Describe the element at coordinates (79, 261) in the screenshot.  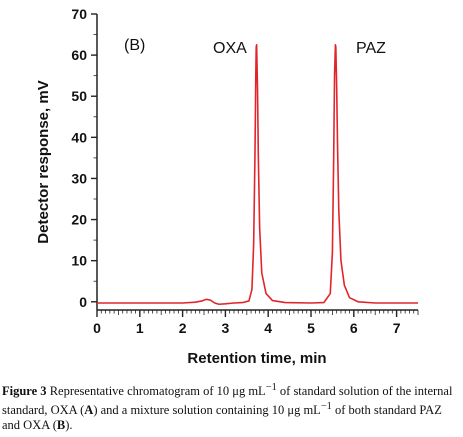
I see `y-tick-label: 10` at that location.